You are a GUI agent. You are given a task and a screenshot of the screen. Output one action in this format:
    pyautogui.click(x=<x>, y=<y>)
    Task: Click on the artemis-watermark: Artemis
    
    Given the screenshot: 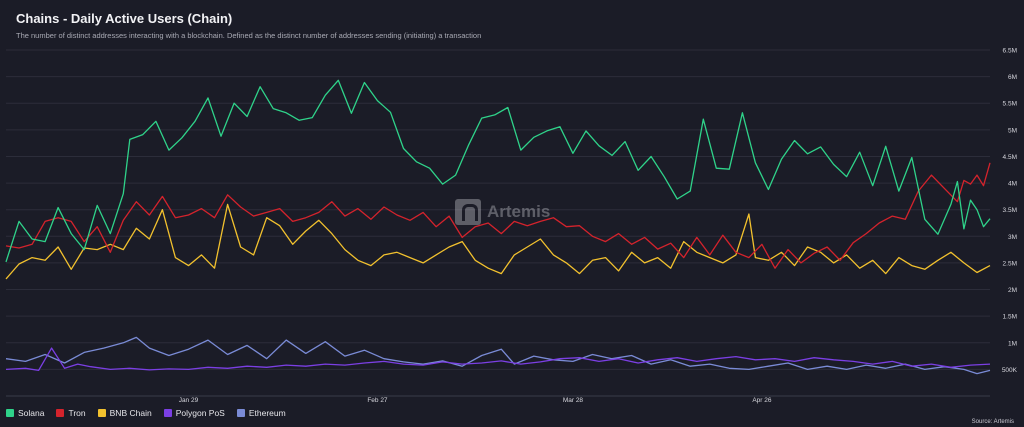 What is the action you would take?
    pyautogui.click(x=502, y=212)
    